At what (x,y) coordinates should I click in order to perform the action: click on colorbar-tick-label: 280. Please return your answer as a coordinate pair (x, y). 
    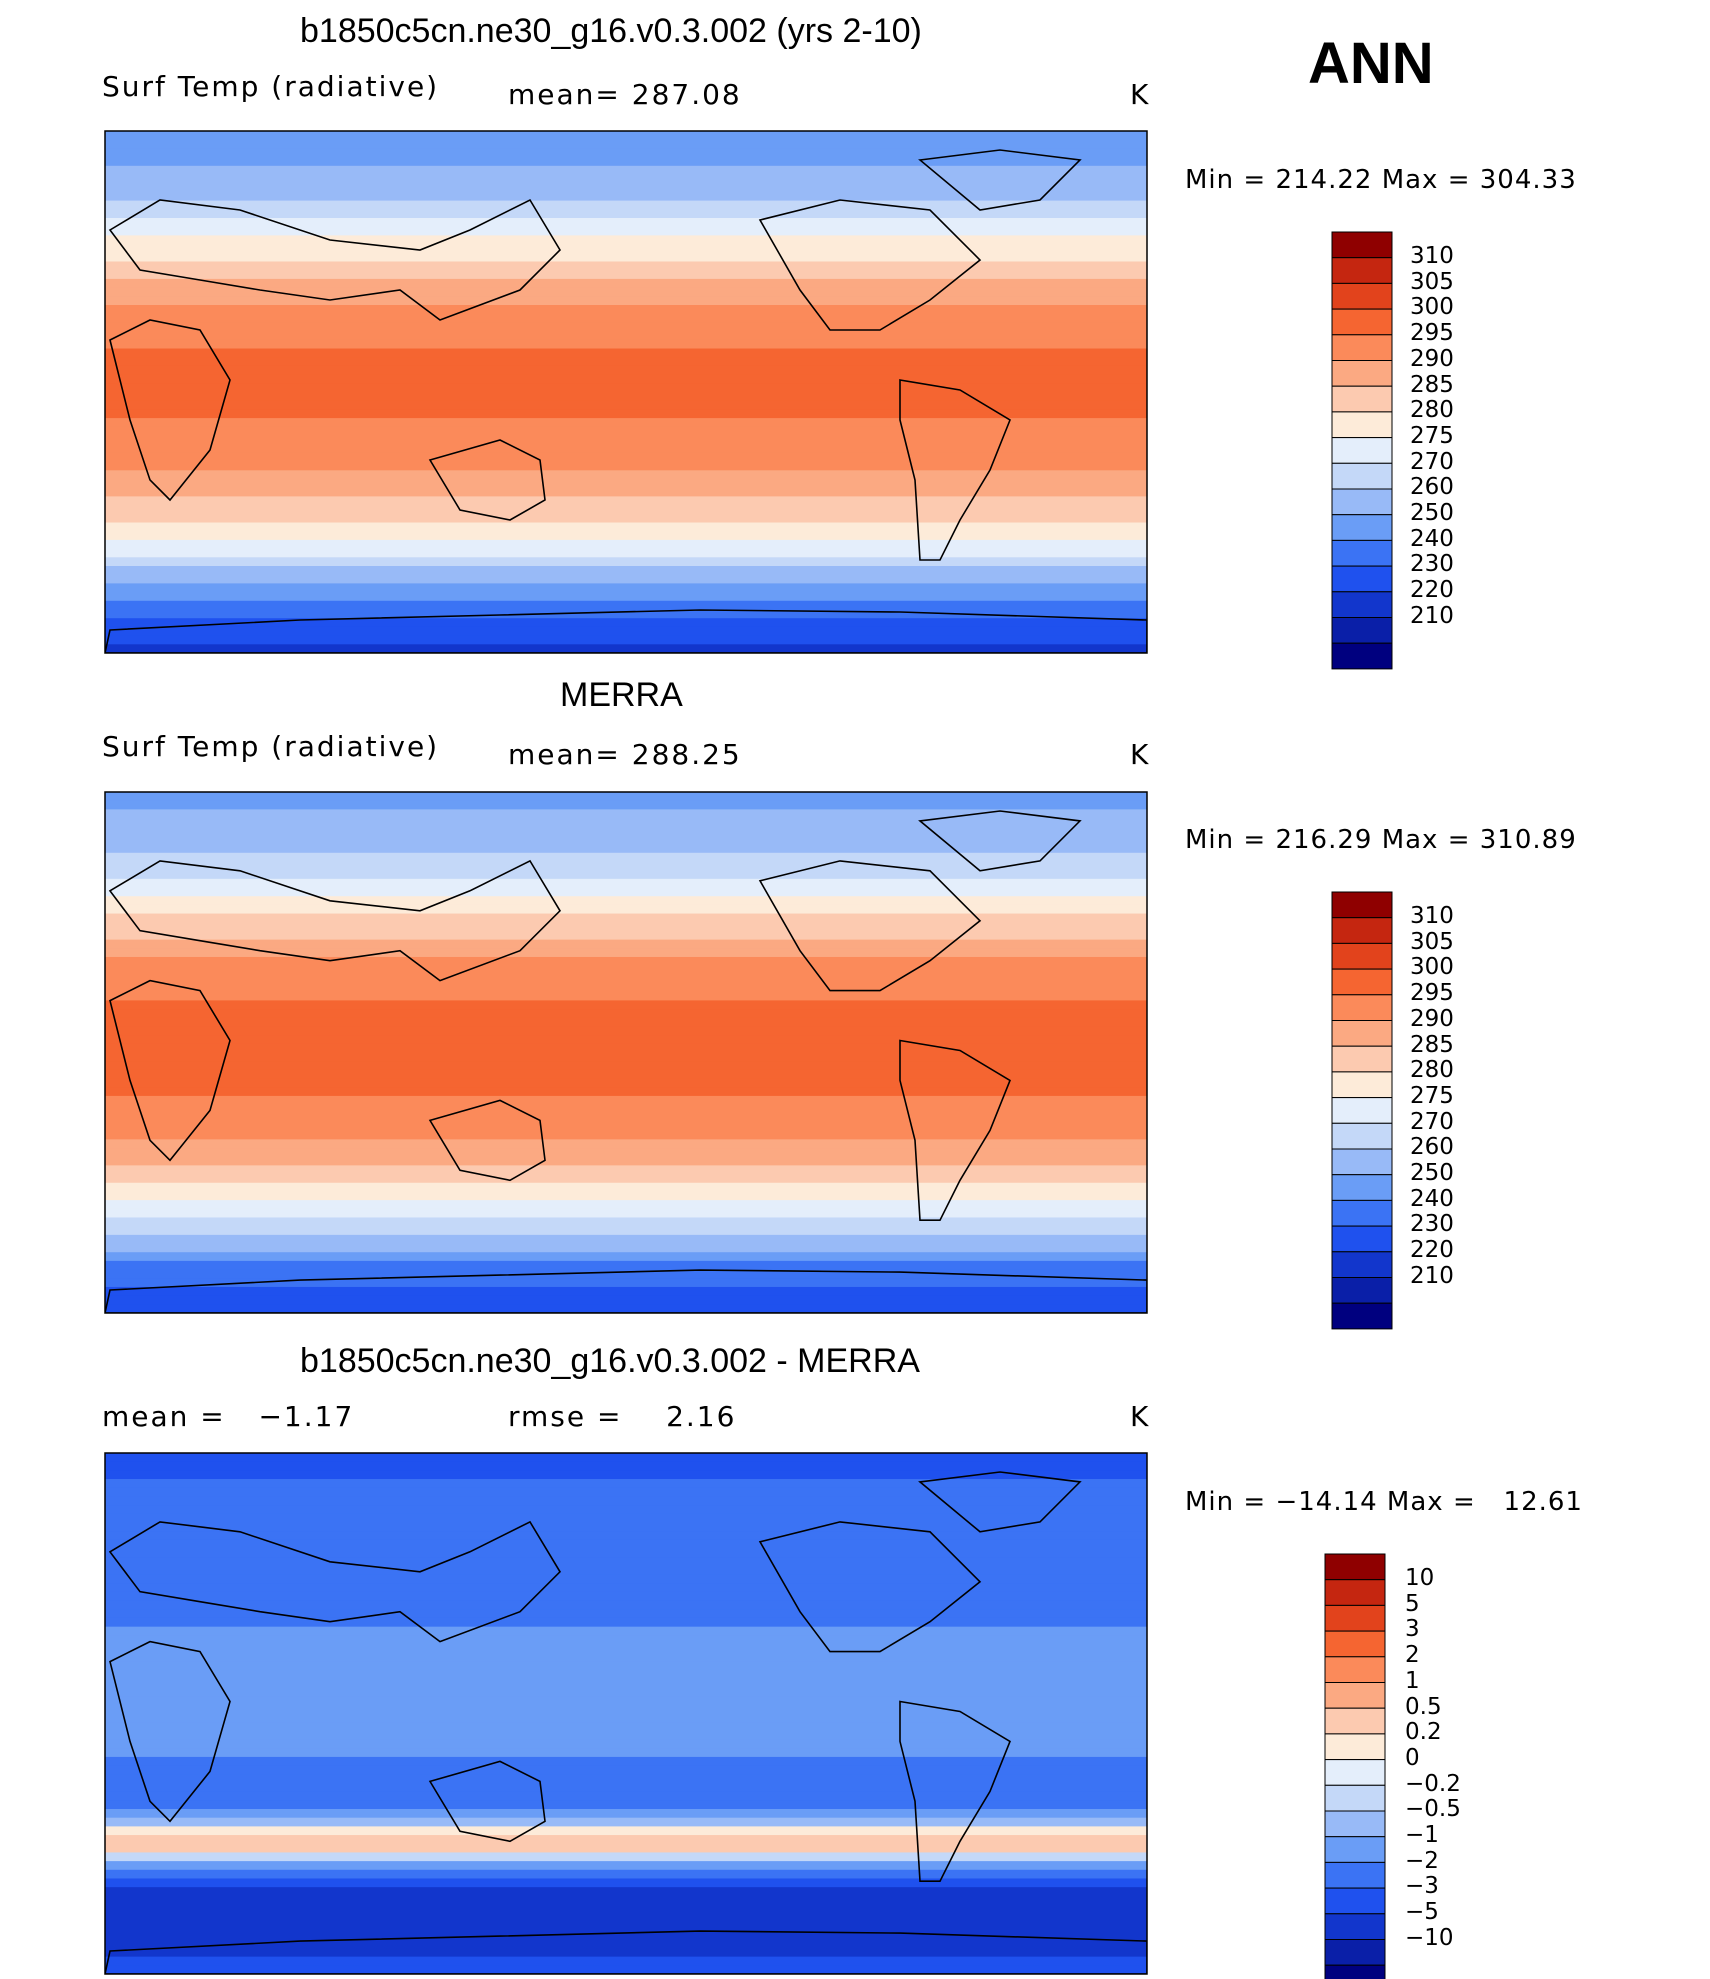
    Looking at the image, I should click on (1432, 1070).